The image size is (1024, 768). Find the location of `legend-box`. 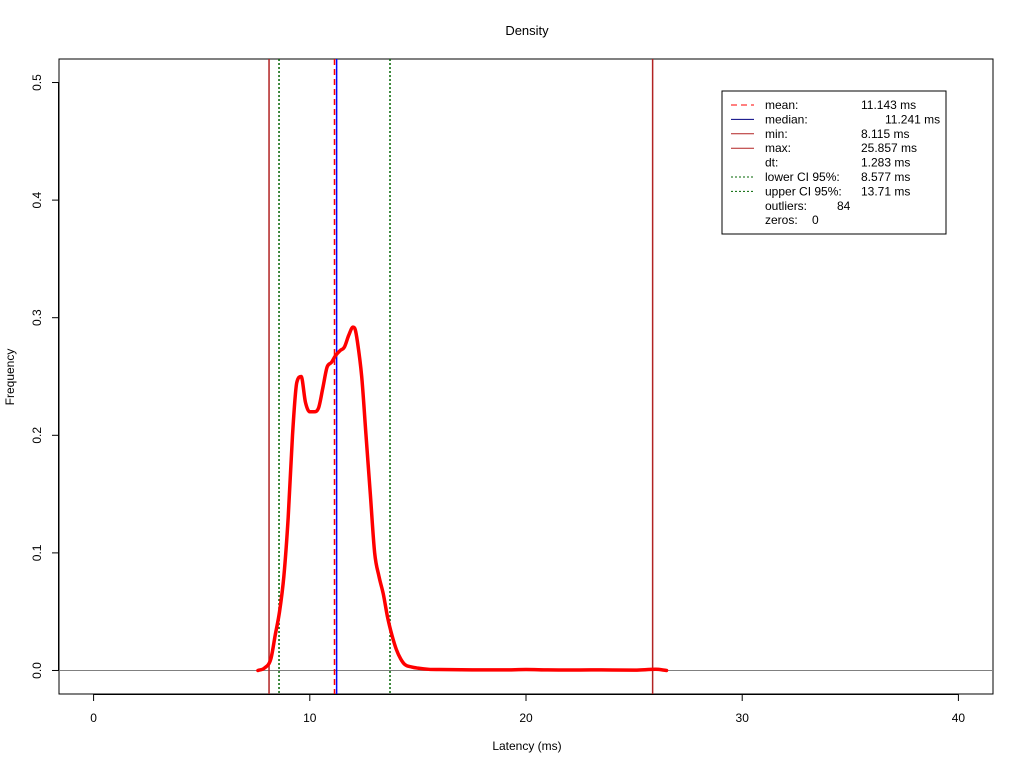

legend-box is located at coordinates (834, 162).